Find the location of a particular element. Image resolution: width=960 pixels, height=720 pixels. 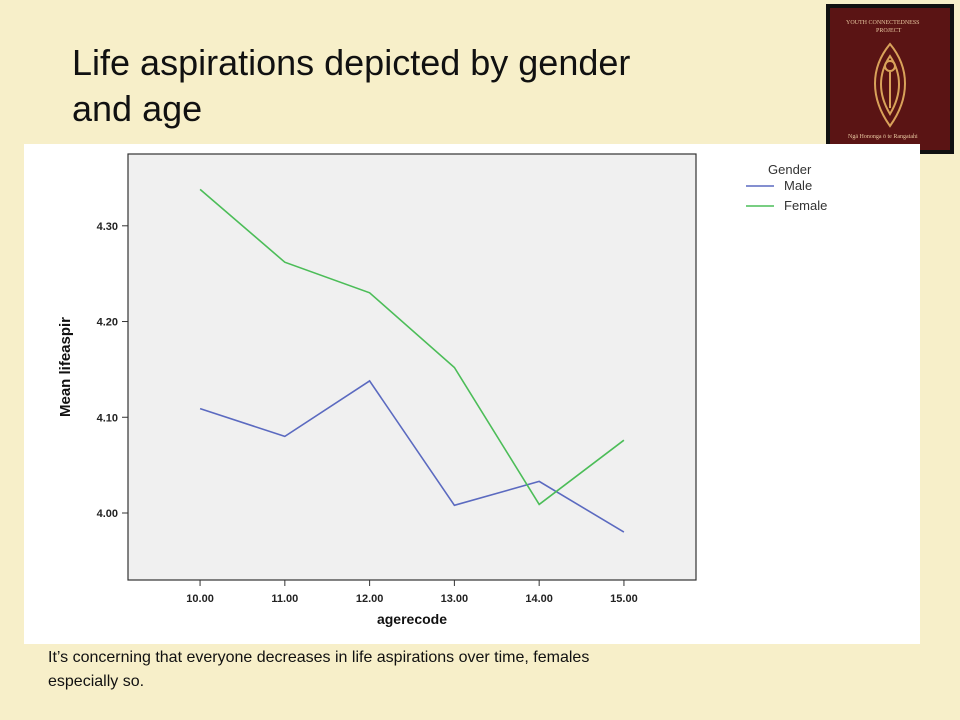

logo-text-line3: Ngā Hononga ō te Rangatahi is located at coordinates (883, 137).